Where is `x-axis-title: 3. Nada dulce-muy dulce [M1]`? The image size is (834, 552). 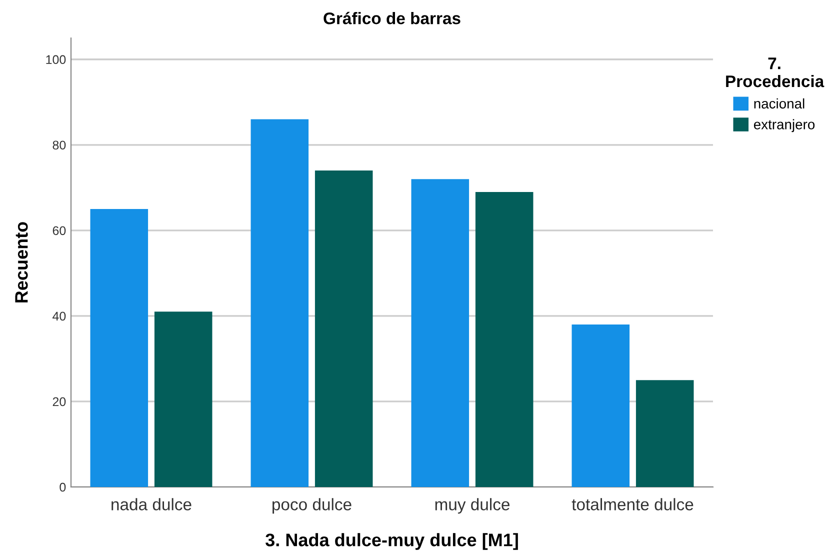
x-axis-title: 3. Nada dulce-muy dulce [M1] is located at coordinates (392, 541).